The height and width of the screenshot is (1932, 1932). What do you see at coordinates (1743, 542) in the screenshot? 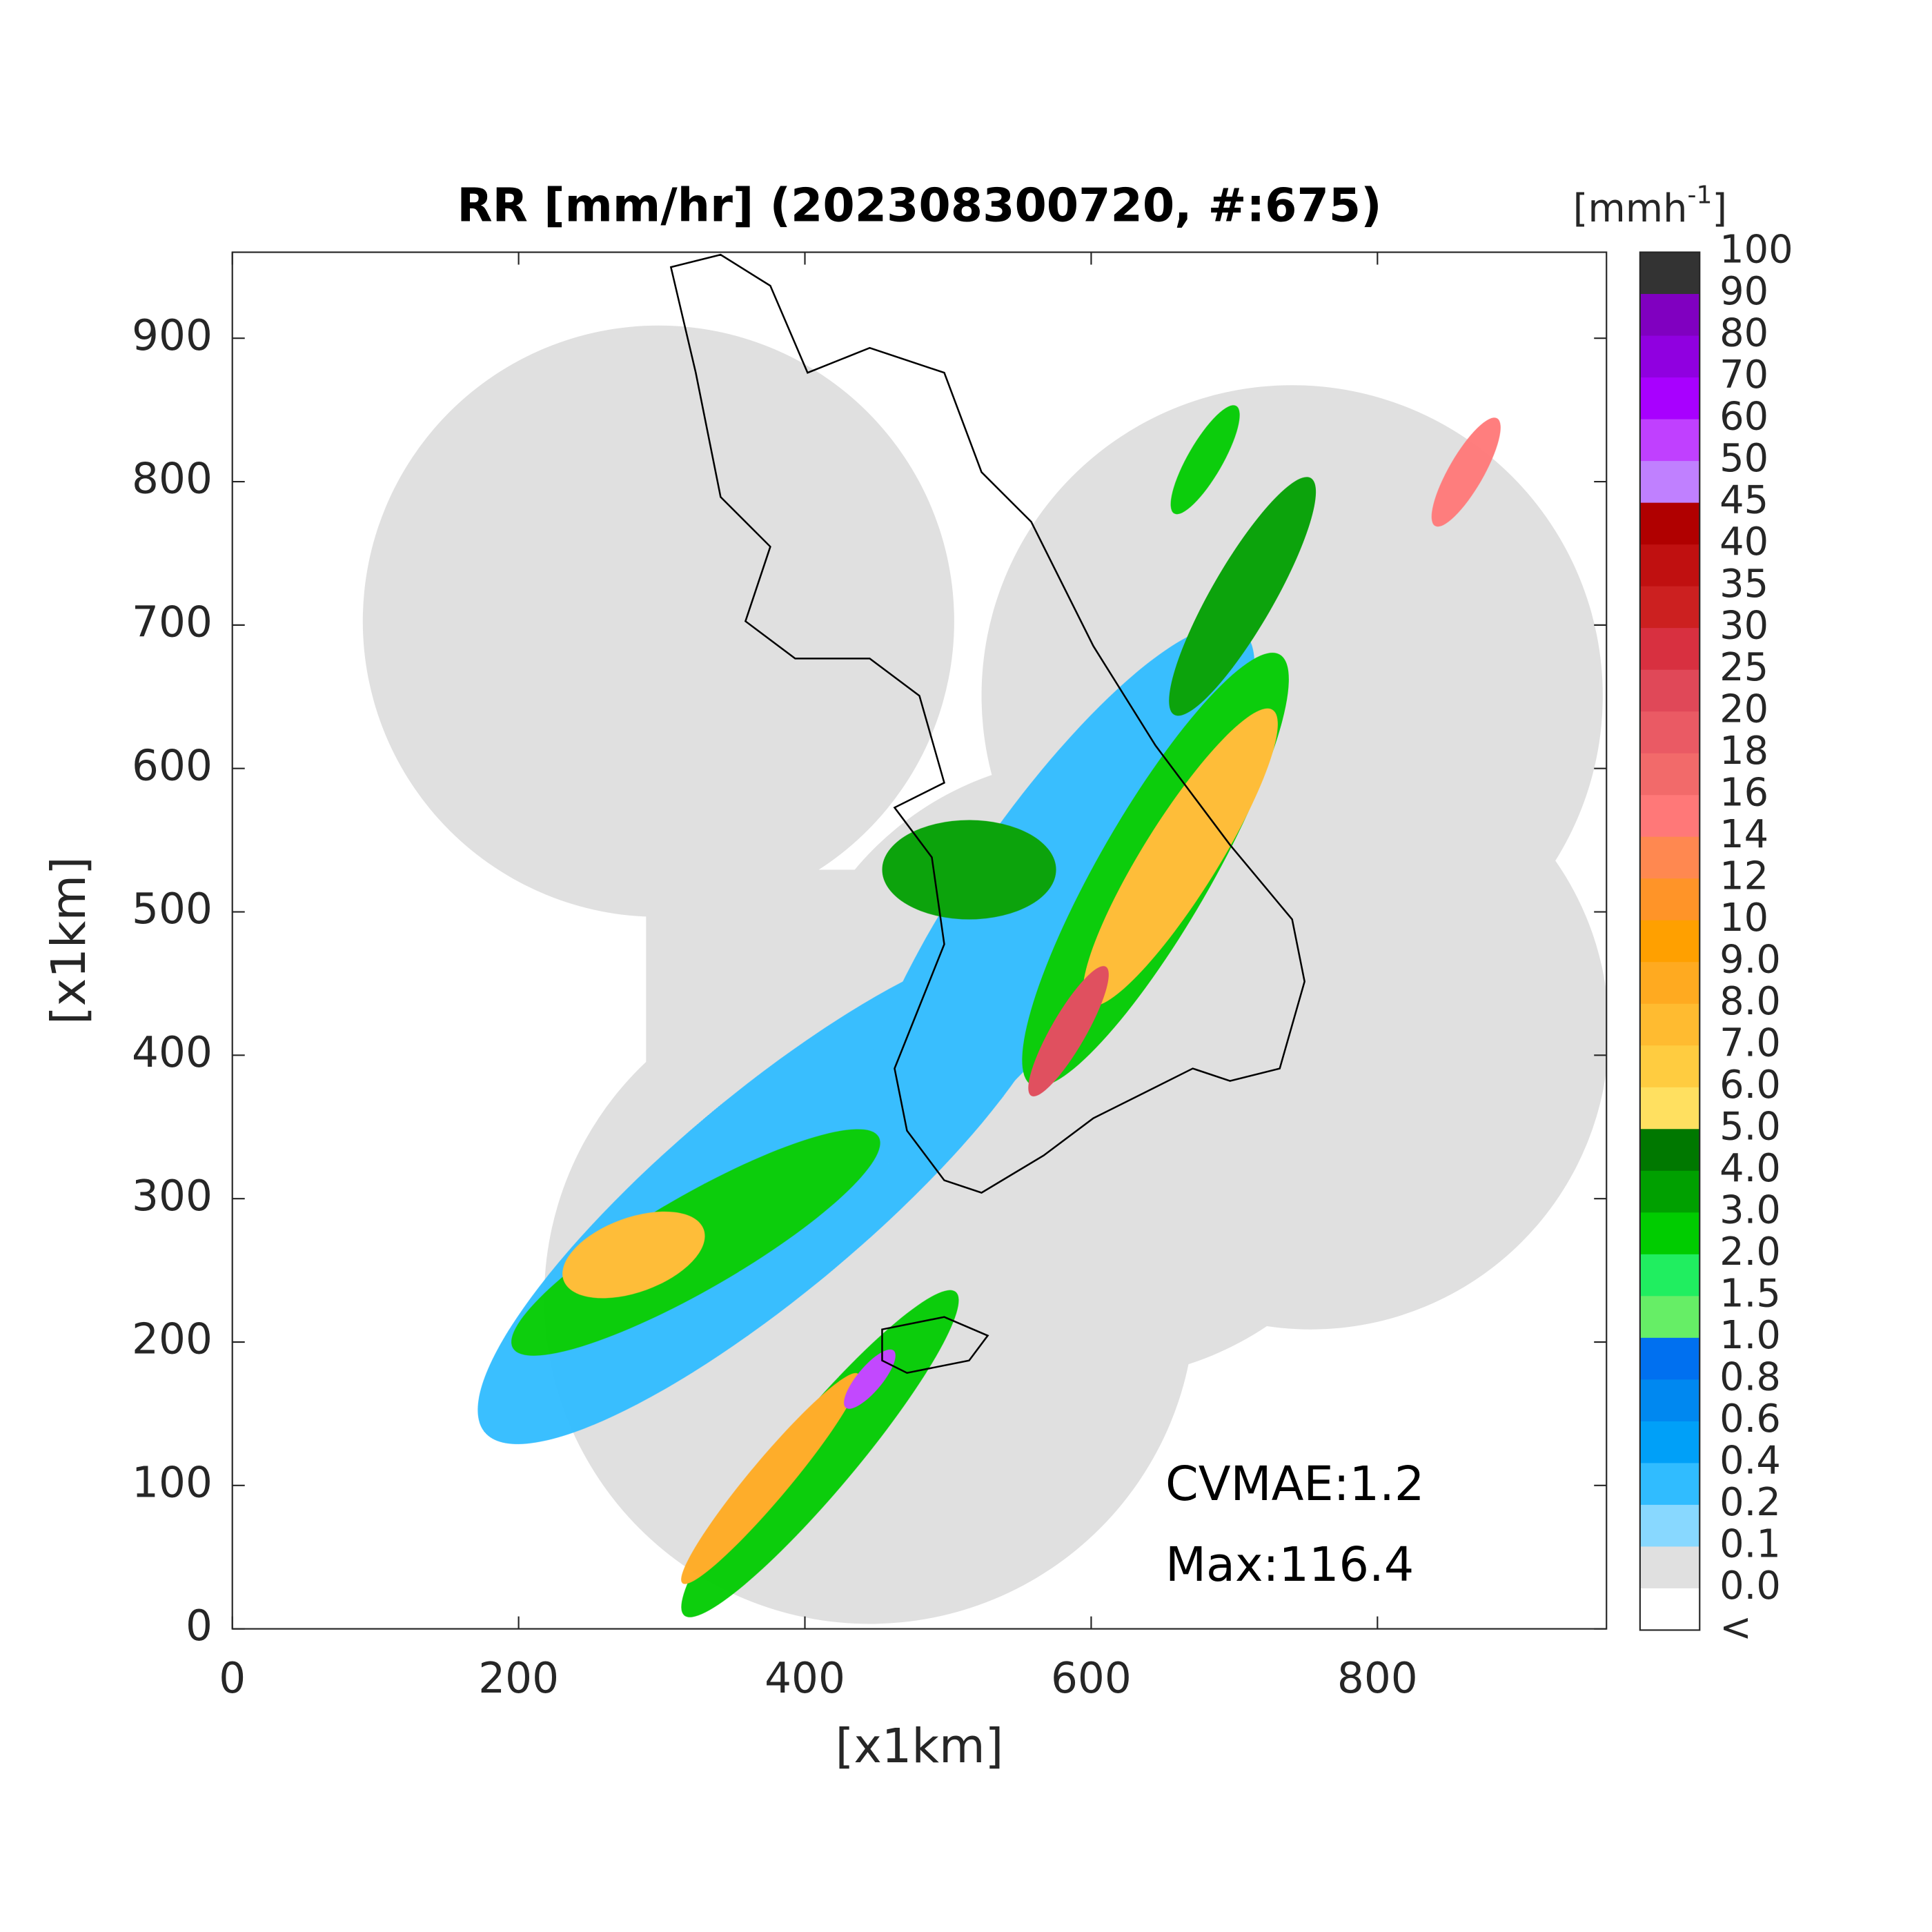
I see `colorbar-label: 40` at bounding box center [1743, 542].